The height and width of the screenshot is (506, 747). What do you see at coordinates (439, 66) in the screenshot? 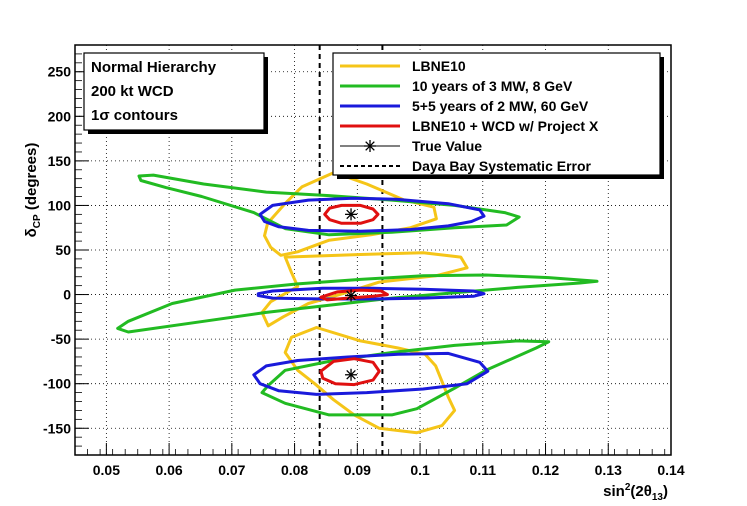
I see `legend-label: LBNE10` at bounding box center [439, 66].